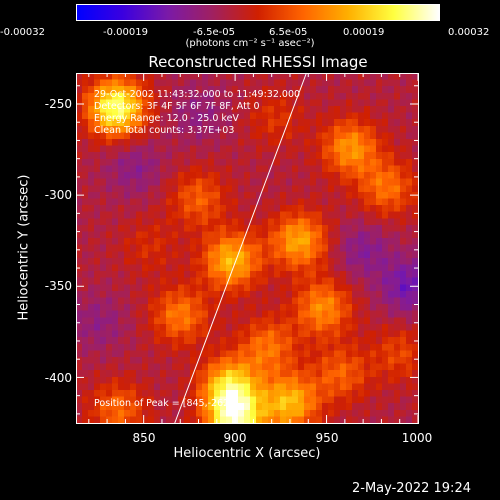  Describe the element at coordinates (327, 438) in the screenshot. I see `x-tick-label: 950` at that location.